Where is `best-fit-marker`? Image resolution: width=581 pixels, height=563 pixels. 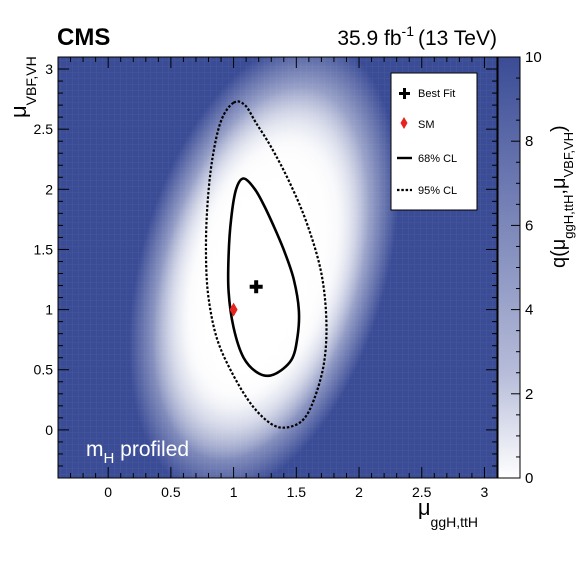
best-fit-marker is located at coordinates (256, 287).